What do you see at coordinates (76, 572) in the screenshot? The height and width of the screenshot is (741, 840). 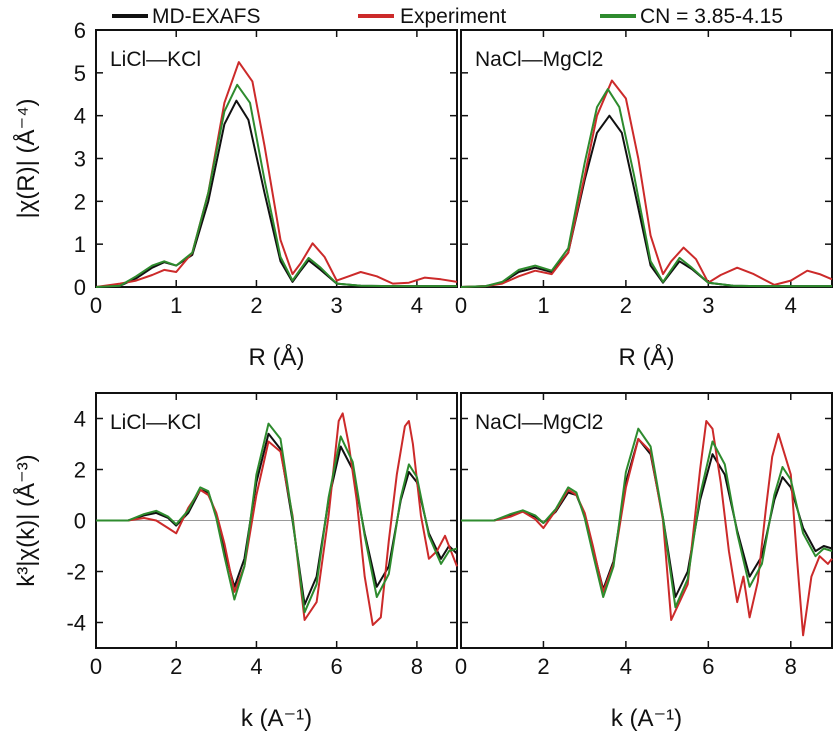 I see `y-tick-label: -2` at bounding box center [76, 572].